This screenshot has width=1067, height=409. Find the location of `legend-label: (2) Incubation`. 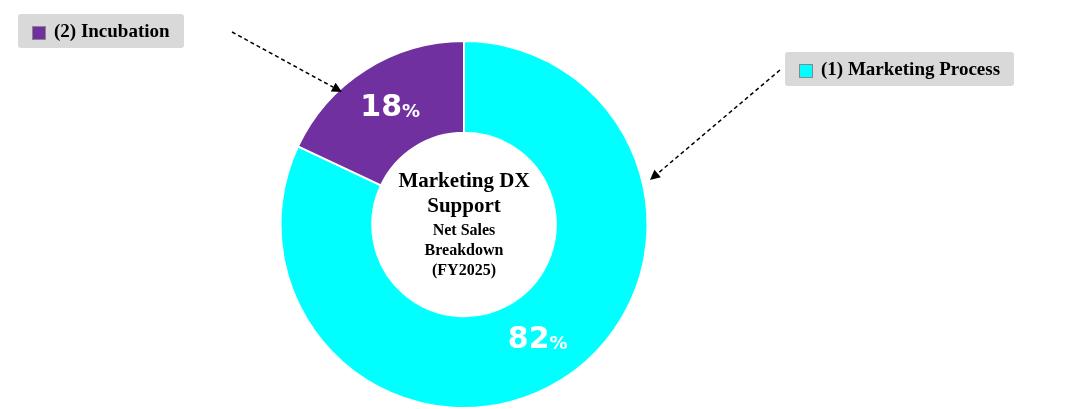

legend-label: (2) Incubation is located at coordinates (112, 30).